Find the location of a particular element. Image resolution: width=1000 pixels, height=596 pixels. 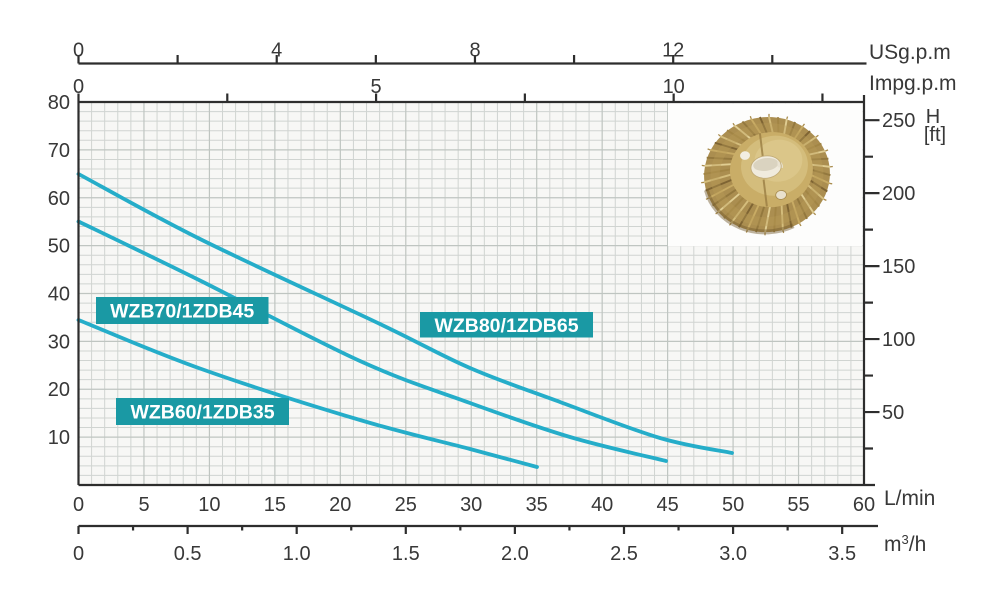

svg-text: 150 is located at coordinates (898, 267).